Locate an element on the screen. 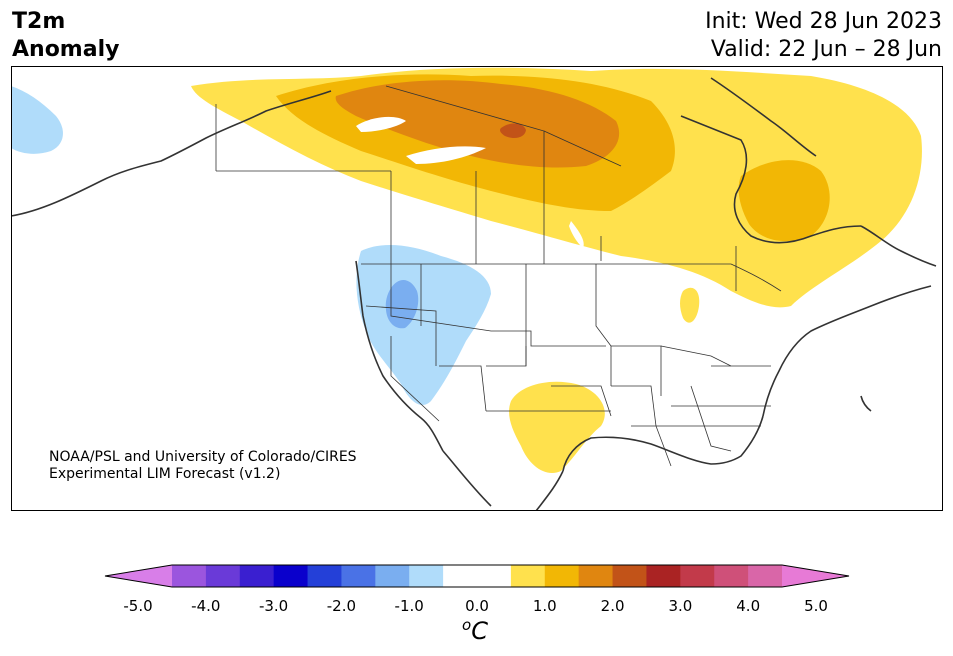 This screenshot has width=953, height=656. title-line-2: Anomaly is located at coordinates (66, 49).